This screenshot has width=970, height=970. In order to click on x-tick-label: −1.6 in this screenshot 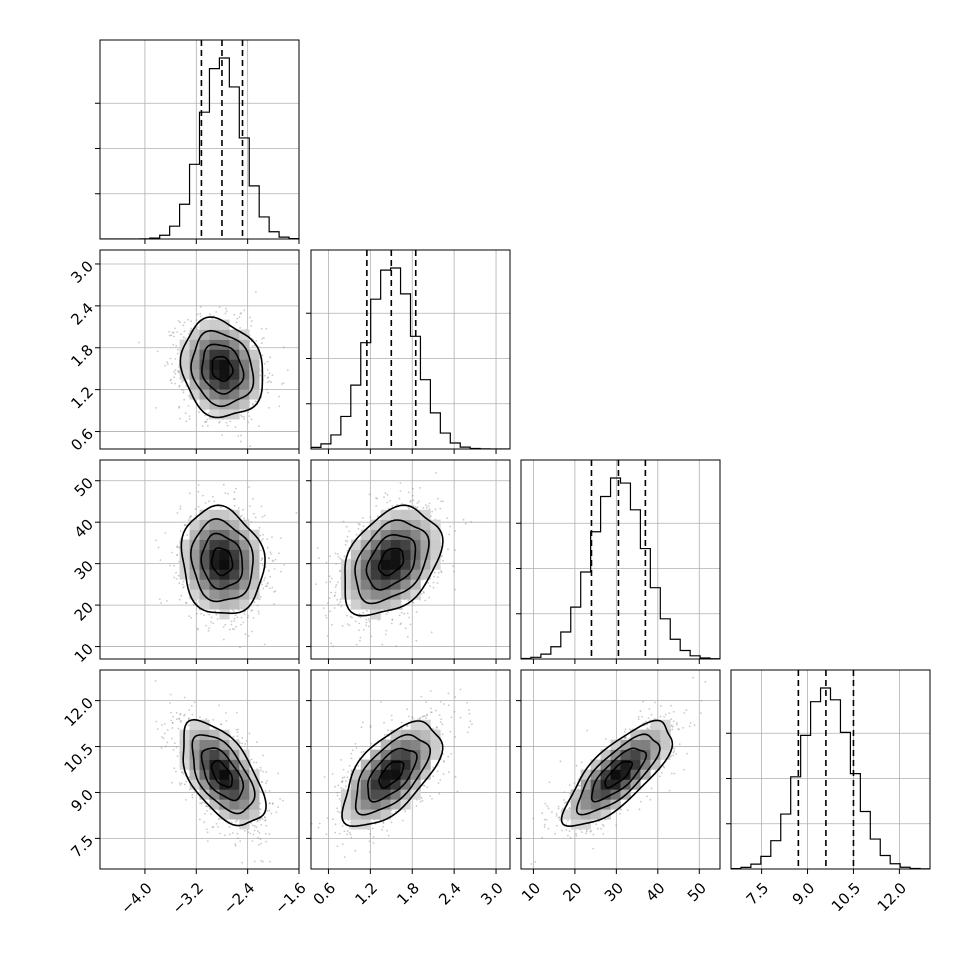, I will do `click(290, 898)`.